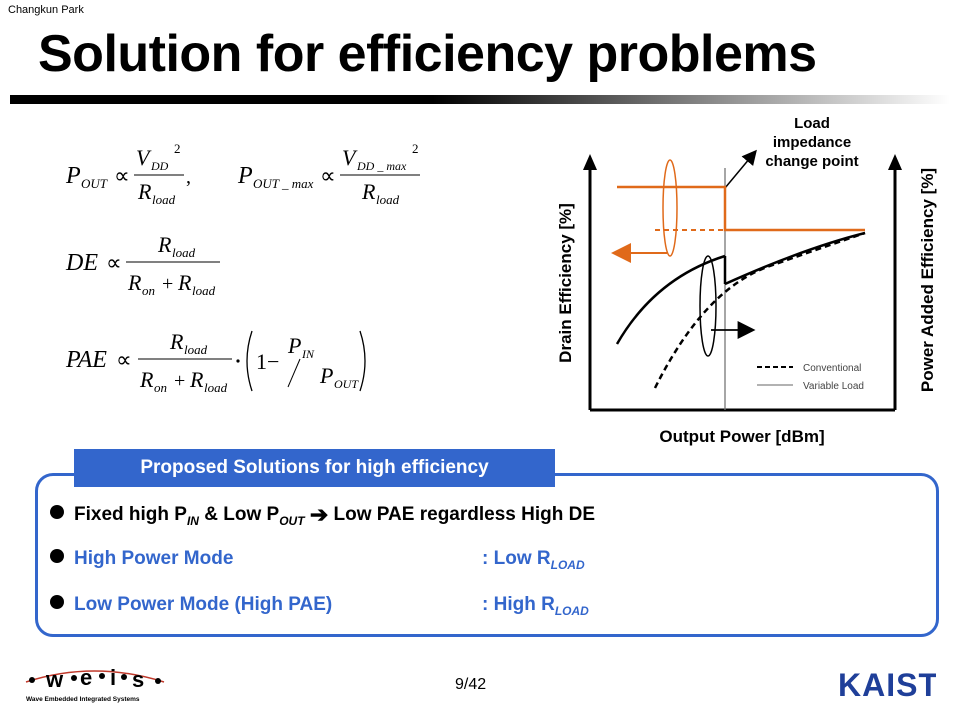 This screenshot has width=960, height=720. I want to click on y-axis-right-label: Power Added Efficiency [%], so click(927, 280).